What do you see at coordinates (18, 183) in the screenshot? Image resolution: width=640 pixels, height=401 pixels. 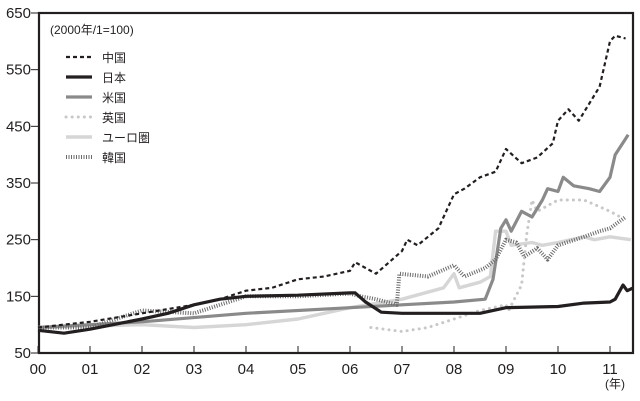 I see `y-tick-label: 350` at bounding box center [18, 183].